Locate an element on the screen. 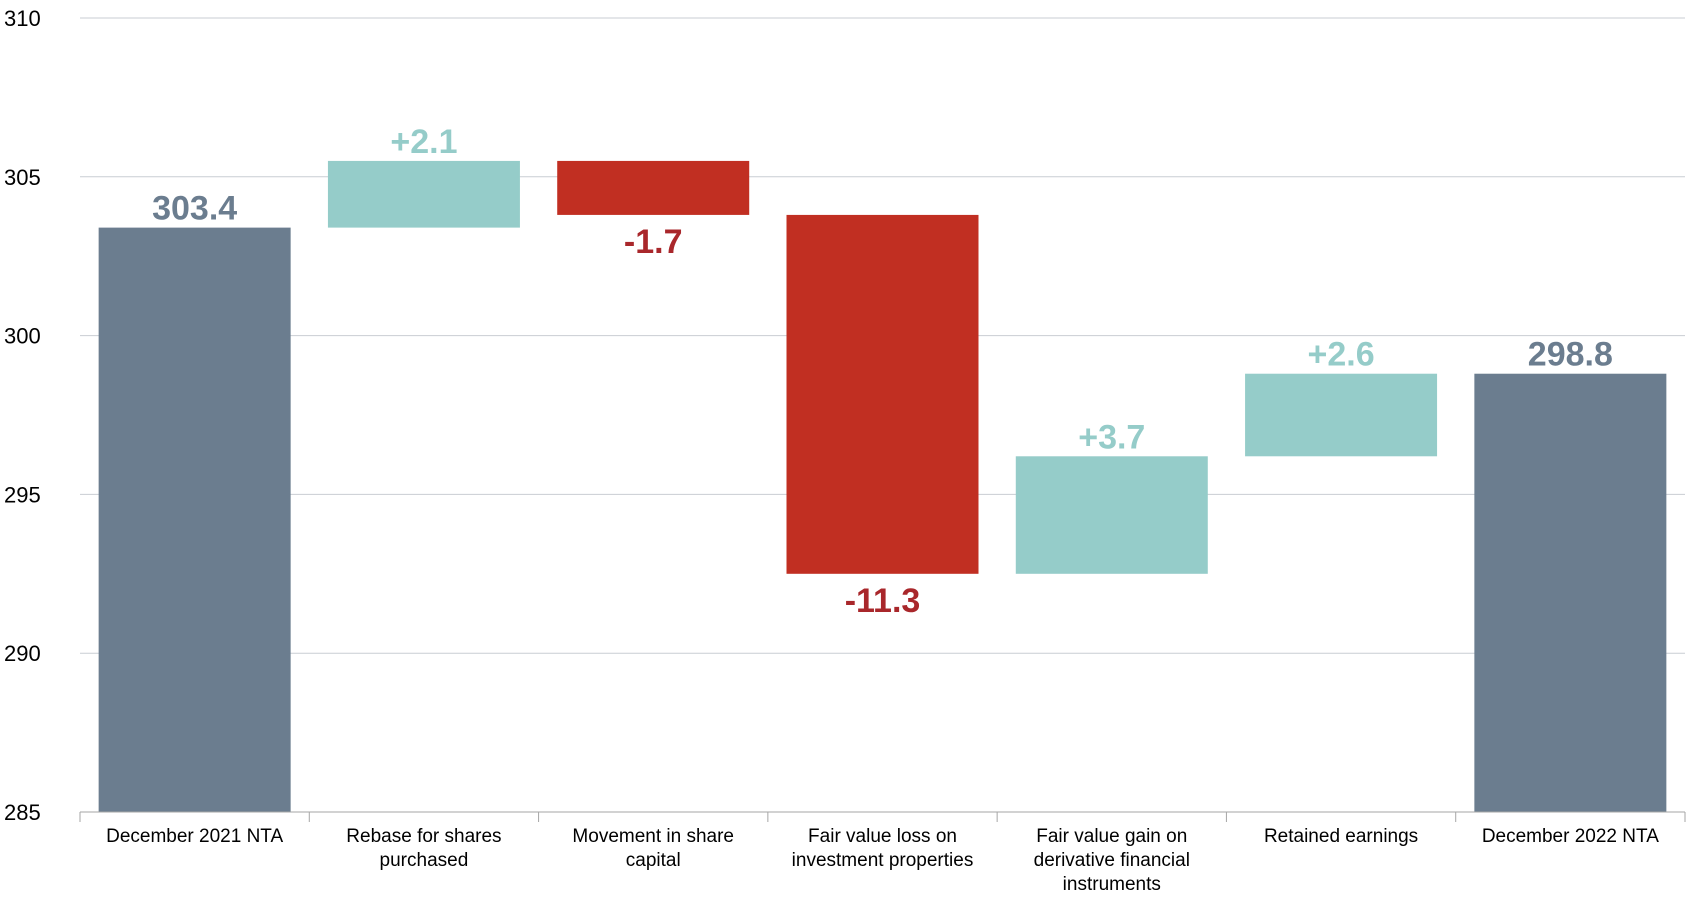 Image resolution: width=1693 pixels, height=898 pixels. data-label: 303.4 is located at coordinates (194, 209).